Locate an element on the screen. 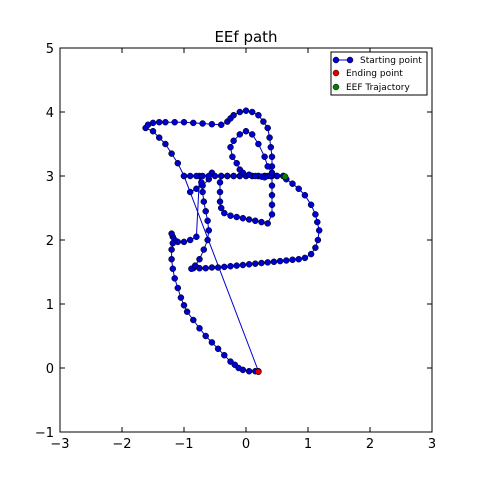 The width and height of the screenshot is (480, 480). legend-marker-eef-trajectory is located at coordinates (336, 87).